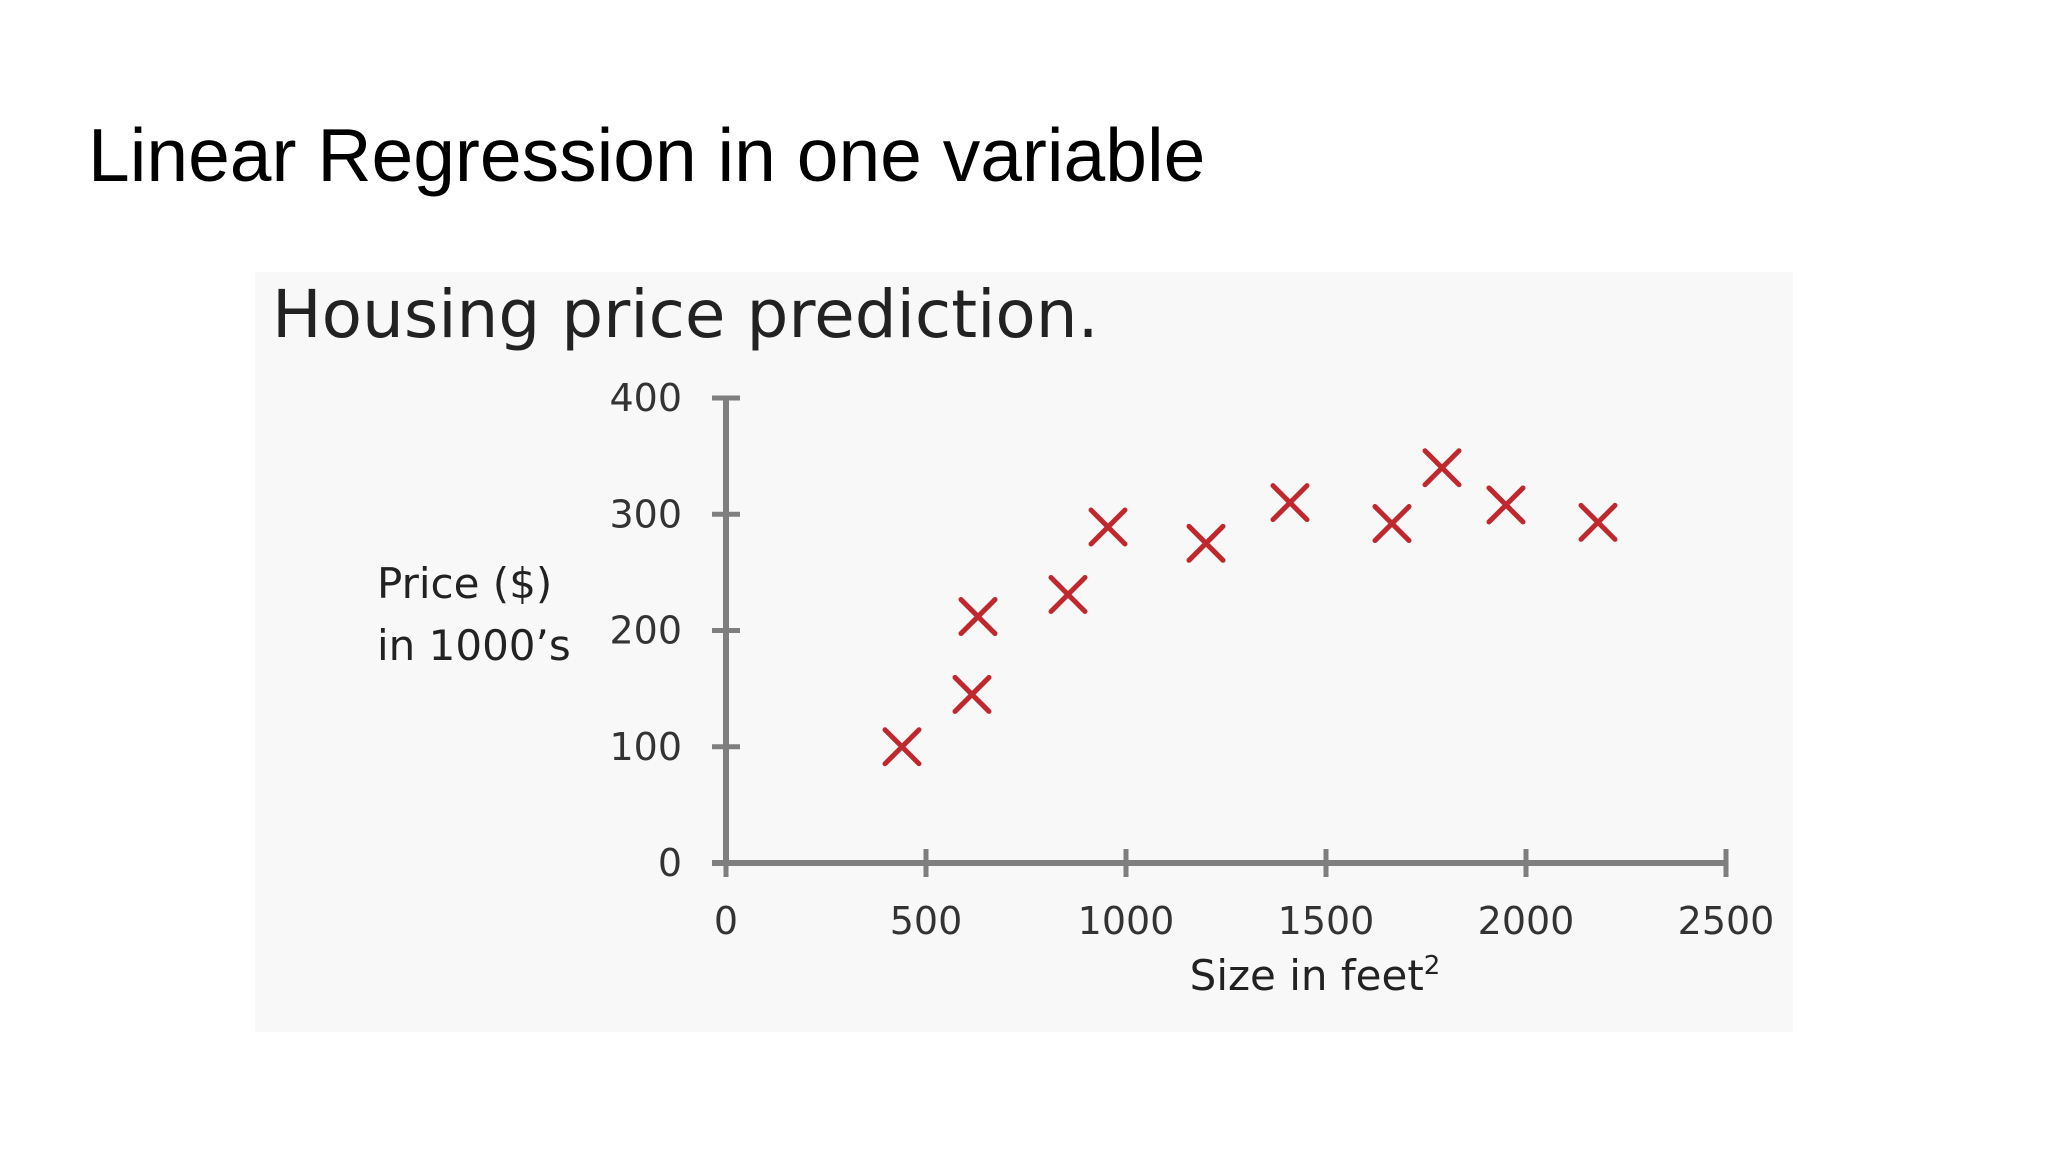 This screenshot has height=1152, width=2048. Describe the element at coordinates (726, 921) in the screenshot. I see `x-tick-label: 0` at that location.